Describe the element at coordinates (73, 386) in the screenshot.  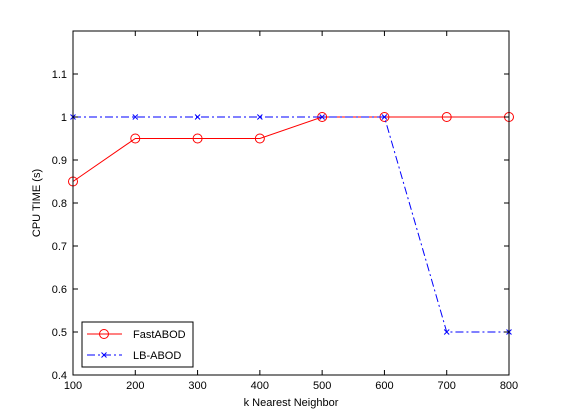
I see `x-tick-label: 100` at that location.